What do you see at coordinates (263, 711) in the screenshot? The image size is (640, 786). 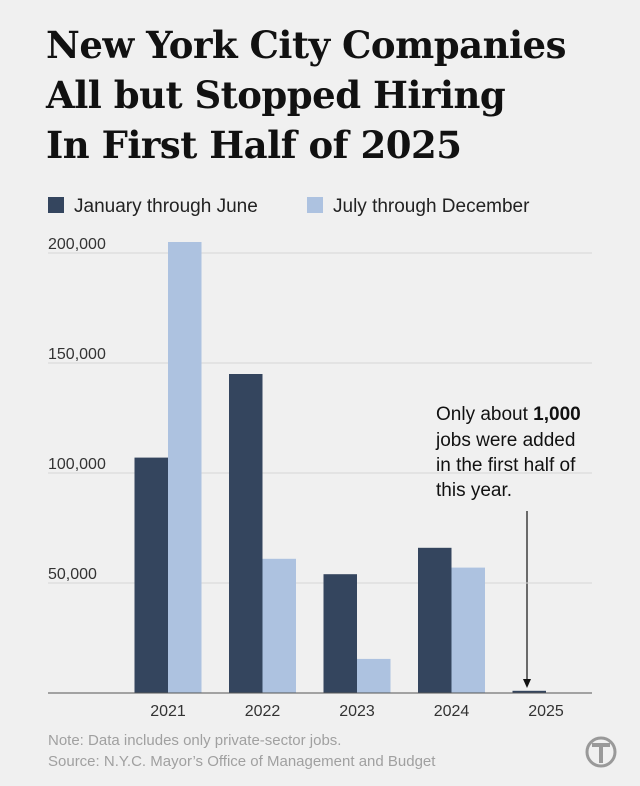 I see `x-tick-label: 2022` at bounding box center [263, 711].